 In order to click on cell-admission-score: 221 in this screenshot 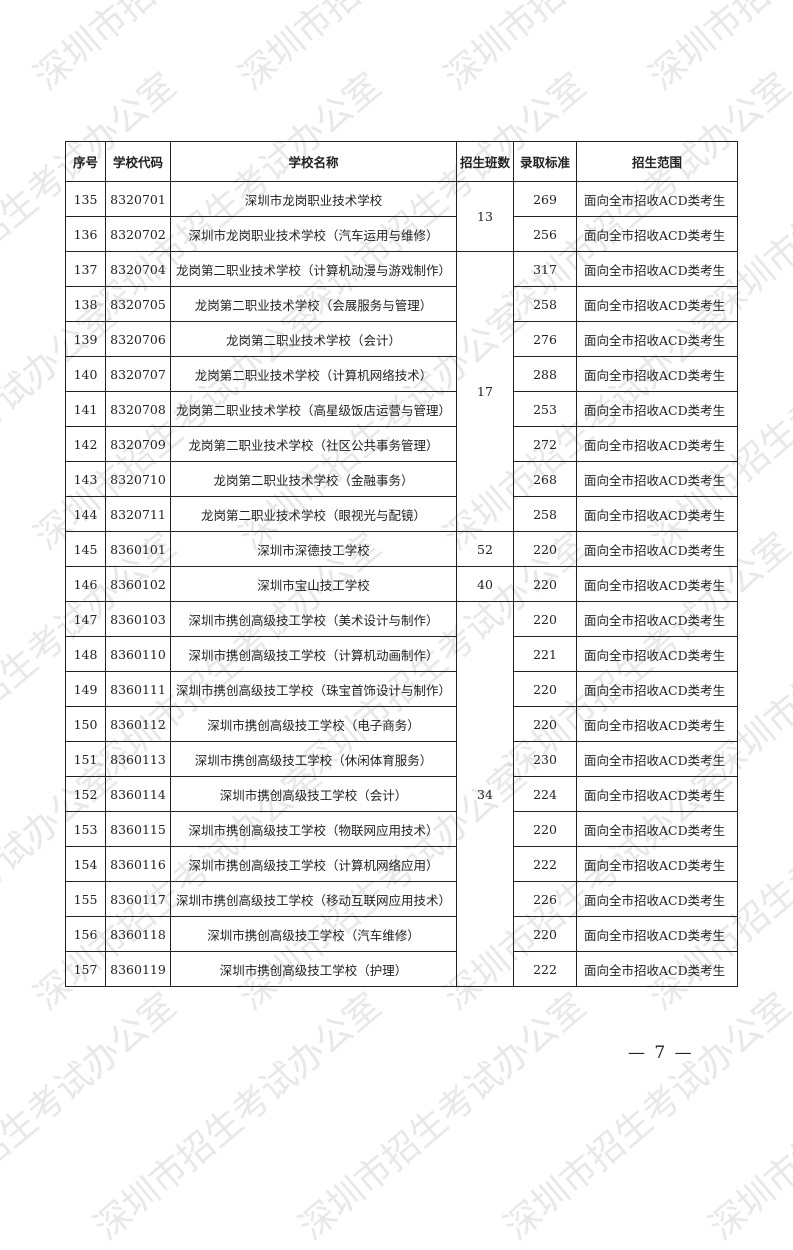, I will do `click(545, 654)`.